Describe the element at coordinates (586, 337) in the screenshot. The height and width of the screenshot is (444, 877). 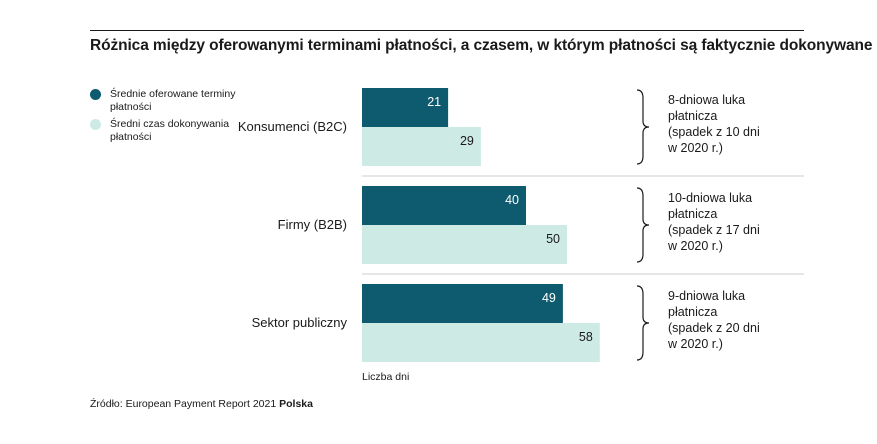
I see `value-label-actual: 58` at that location.